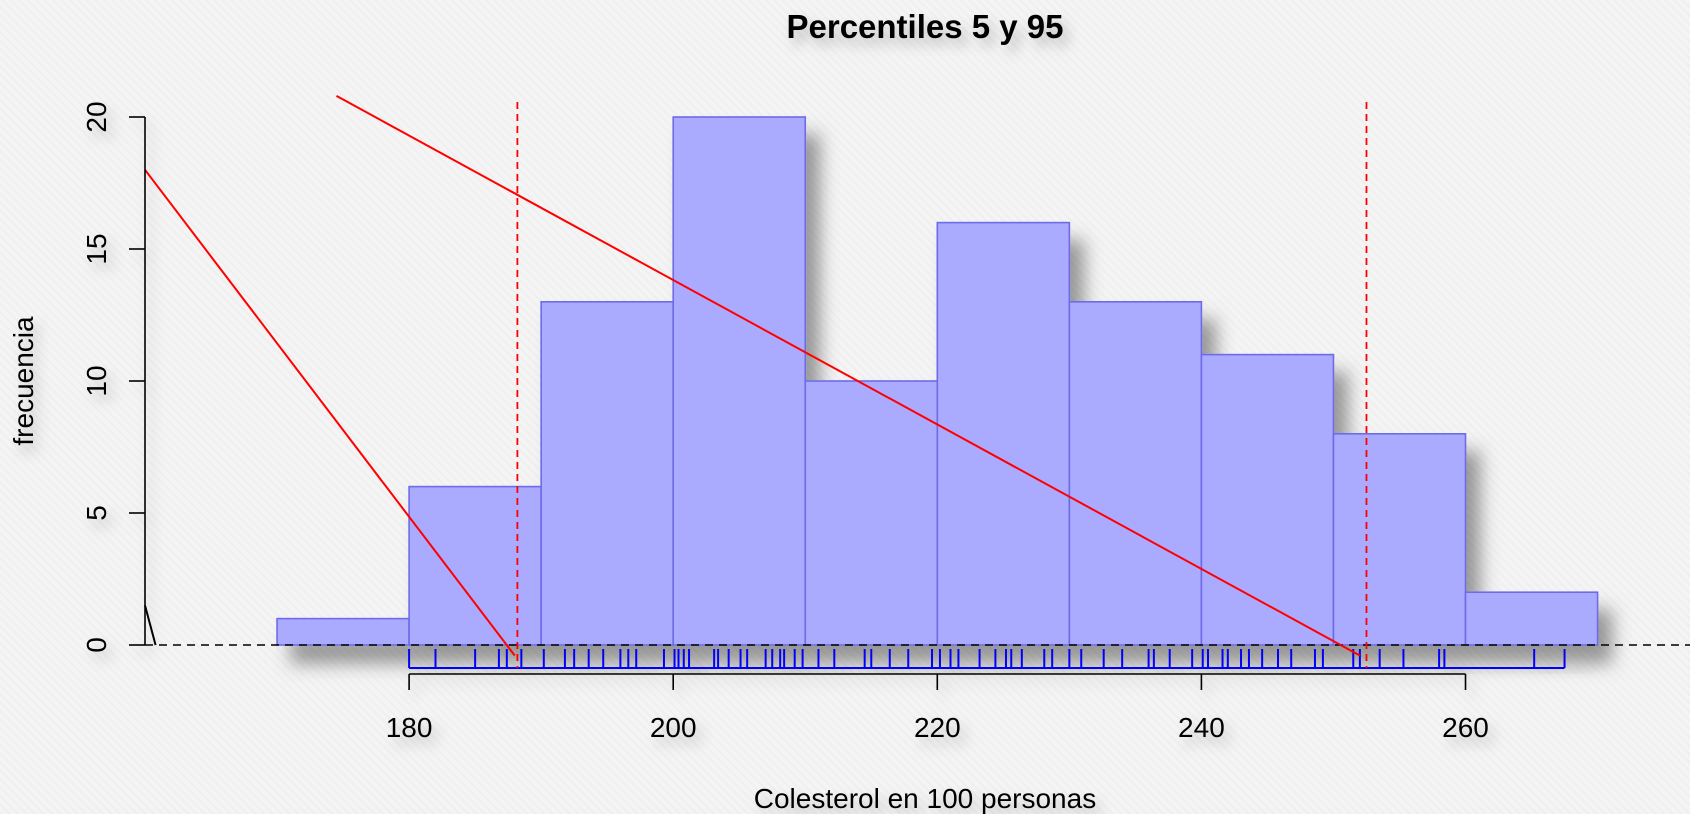 This screenshot has width=1690, height=814. What do you see at coordinates (96, 513) in the screenshot?
I see `y-tick-label: 5` at bounding box center [96, 513].